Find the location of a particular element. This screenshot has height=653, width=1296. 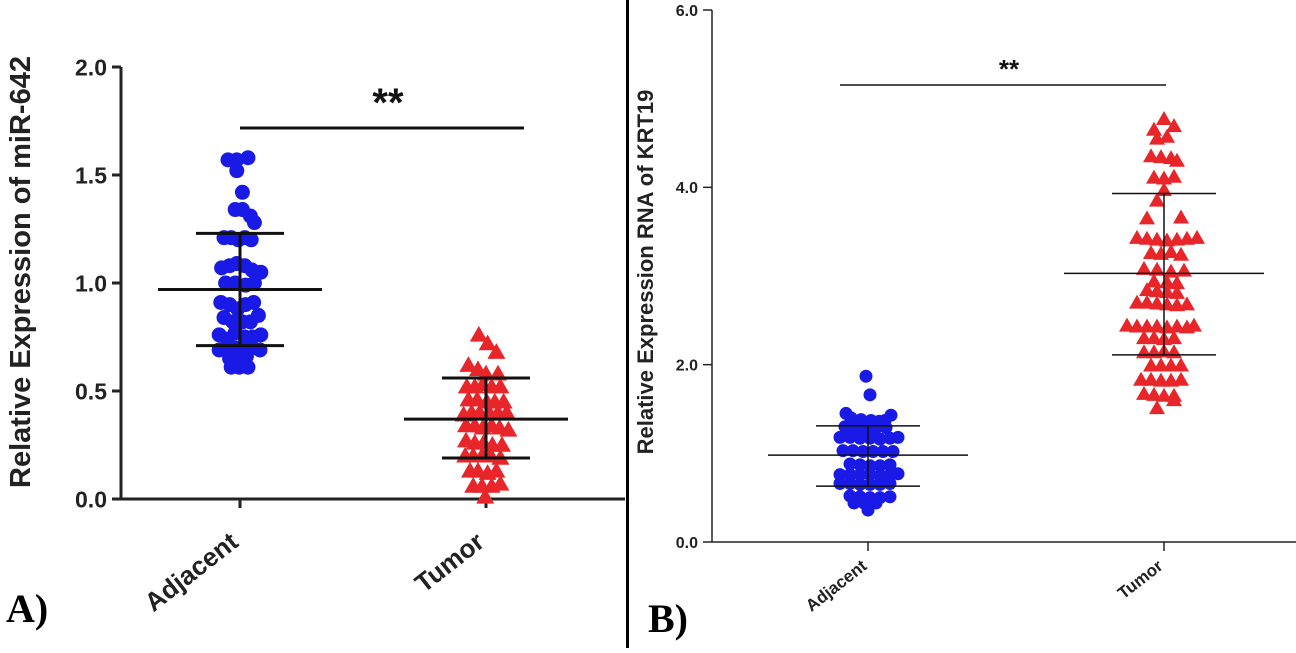

panel-a-label: A) is located at coordinates (27, 608).